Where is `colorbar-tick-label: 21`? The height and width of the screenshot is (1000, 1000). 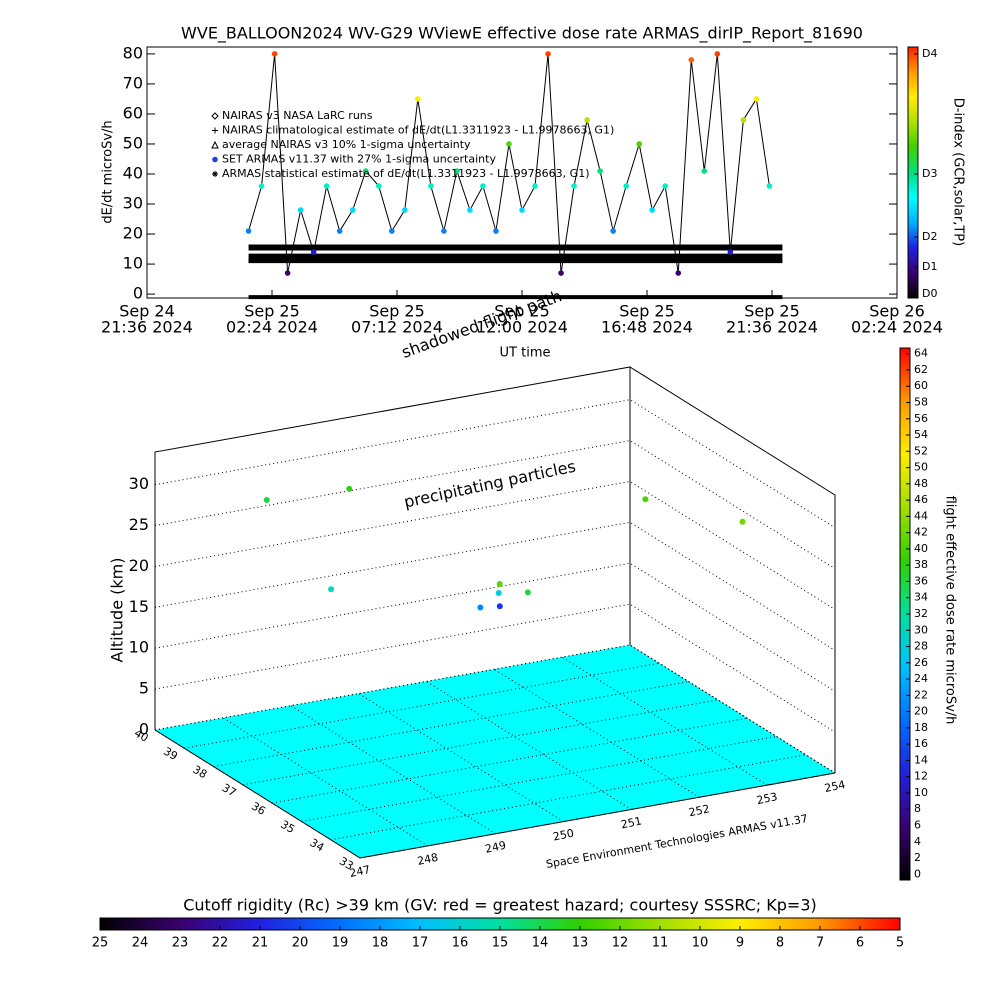
colorbar-tick-label: 21 is located at coordinates (260, 943).